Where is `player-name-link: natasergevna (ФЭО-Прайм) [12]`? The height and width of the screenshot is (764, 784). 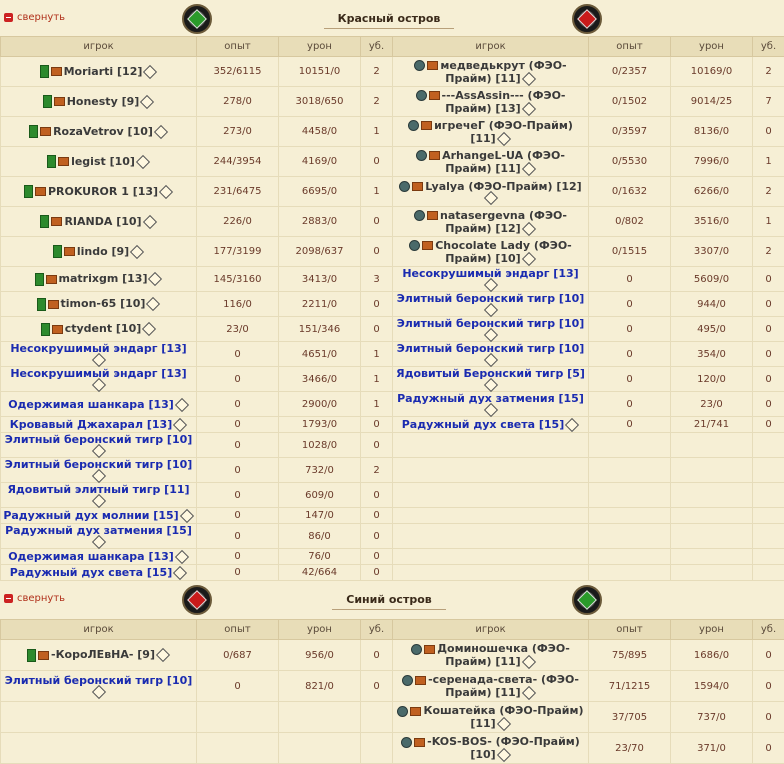
player-name-link: natasergevna (ФЭО-Прайм) [12] is located at coordinates (503, 222).